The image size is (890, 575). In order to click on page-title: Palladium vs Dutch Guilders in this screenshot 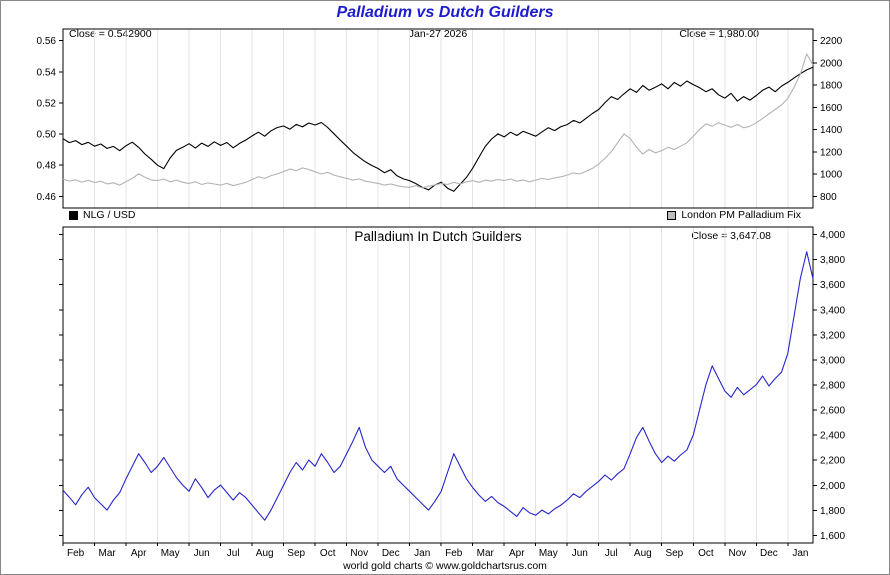, I will do `click(445, 12)`.